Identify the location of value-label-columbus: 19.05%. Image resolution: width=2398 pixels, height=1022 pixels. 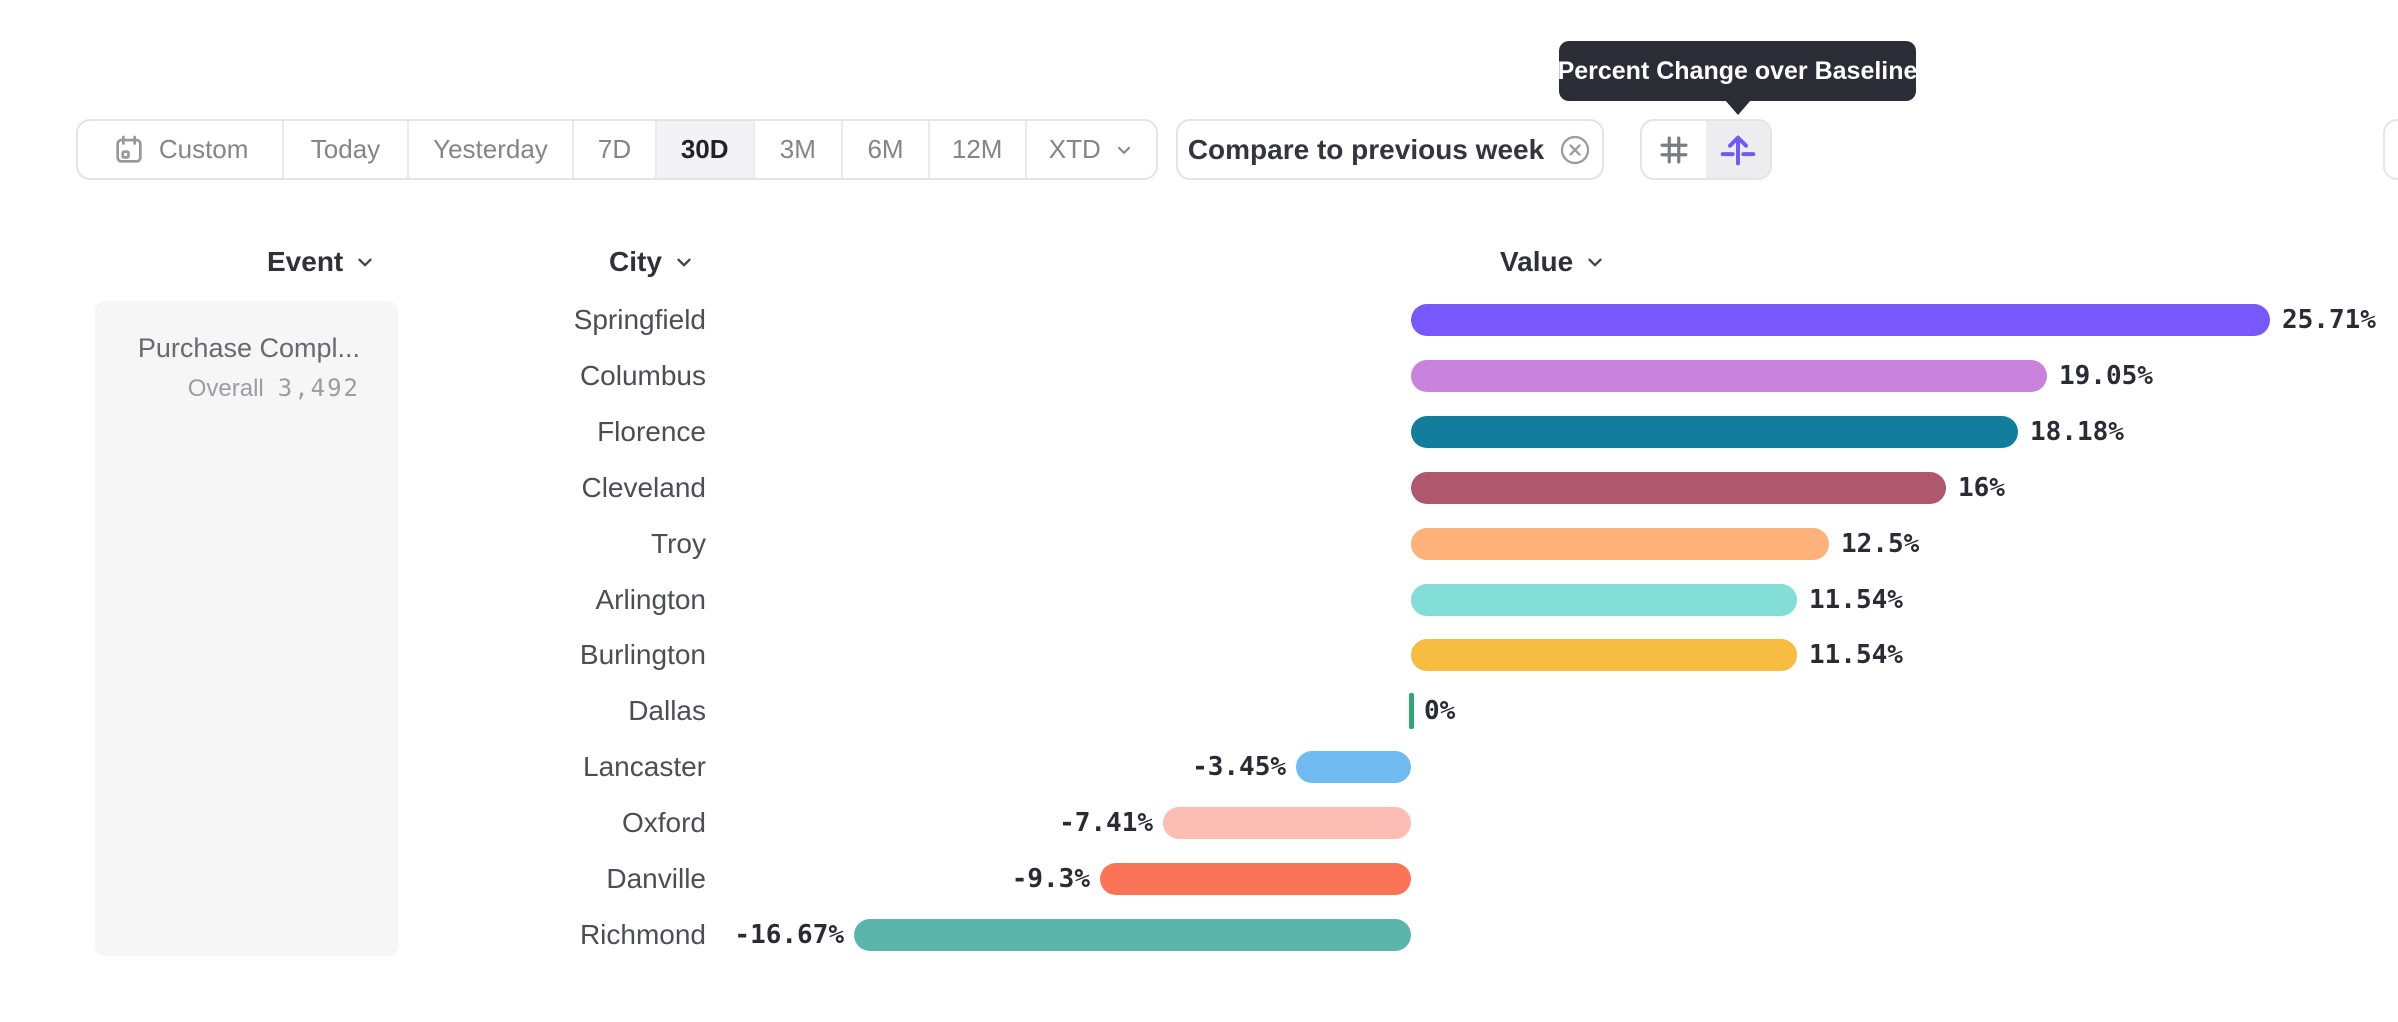
(2106, 376).